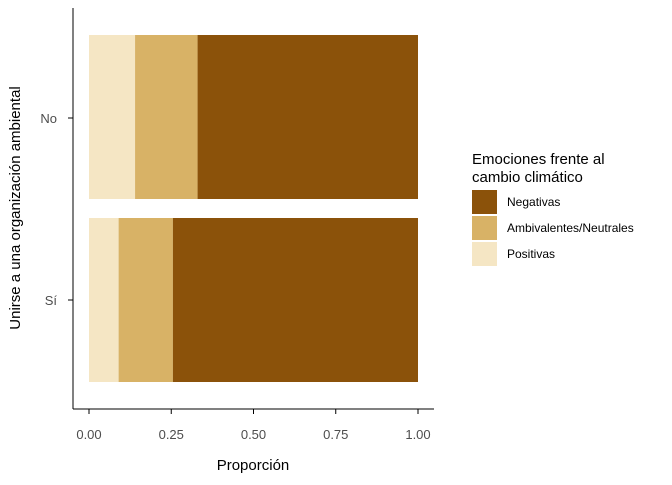  What do you see at coordinates (15, 207) in the screenshot?
I see `y-axis-title: Unirse a una organización ambiental` at bounding box center [15, 207].